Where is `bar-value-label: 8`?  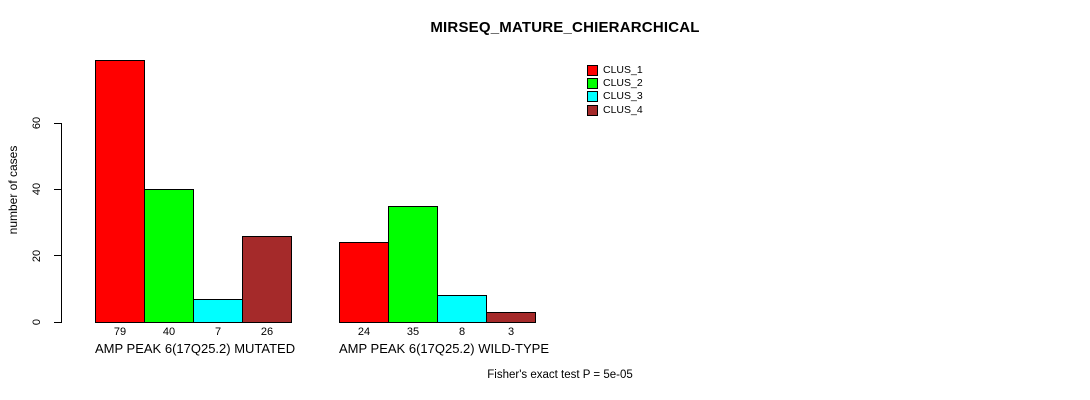 bar-value-label: 8 is located at coordinates (462, 332).